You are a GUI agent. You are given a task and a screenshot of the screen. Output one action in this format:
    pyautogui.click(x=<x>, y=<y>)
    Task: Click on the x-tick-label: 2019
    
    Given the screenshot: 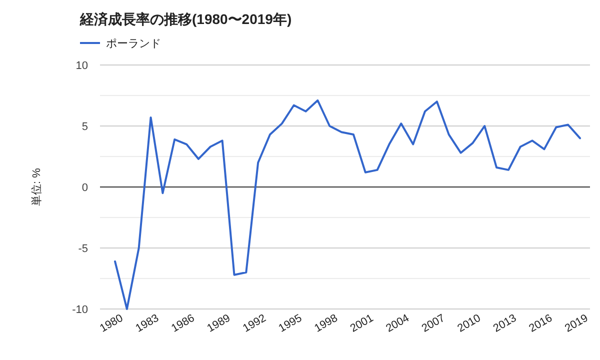 What is the action you would take?
    pyautogui.click(x=576, y=323)
    